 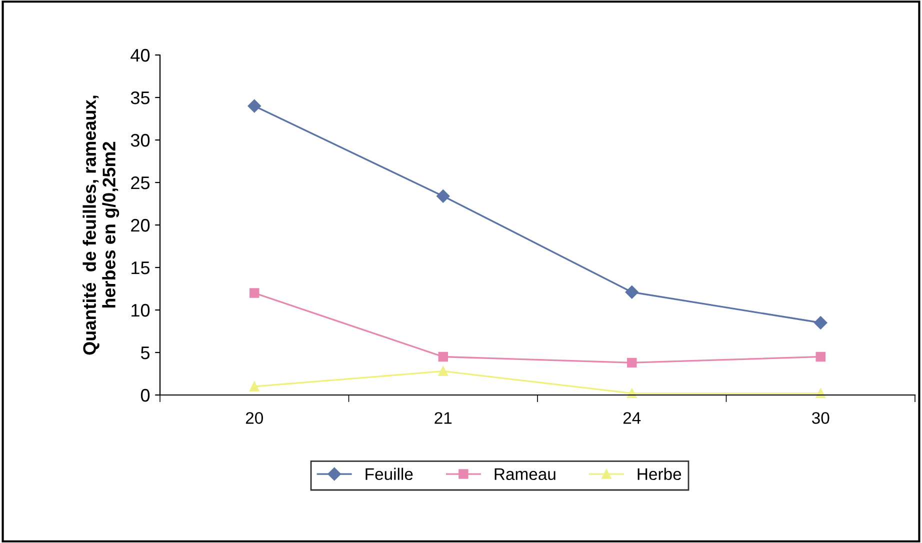 I want to click on legend-label: Feuille, so click(x=389, y=474).